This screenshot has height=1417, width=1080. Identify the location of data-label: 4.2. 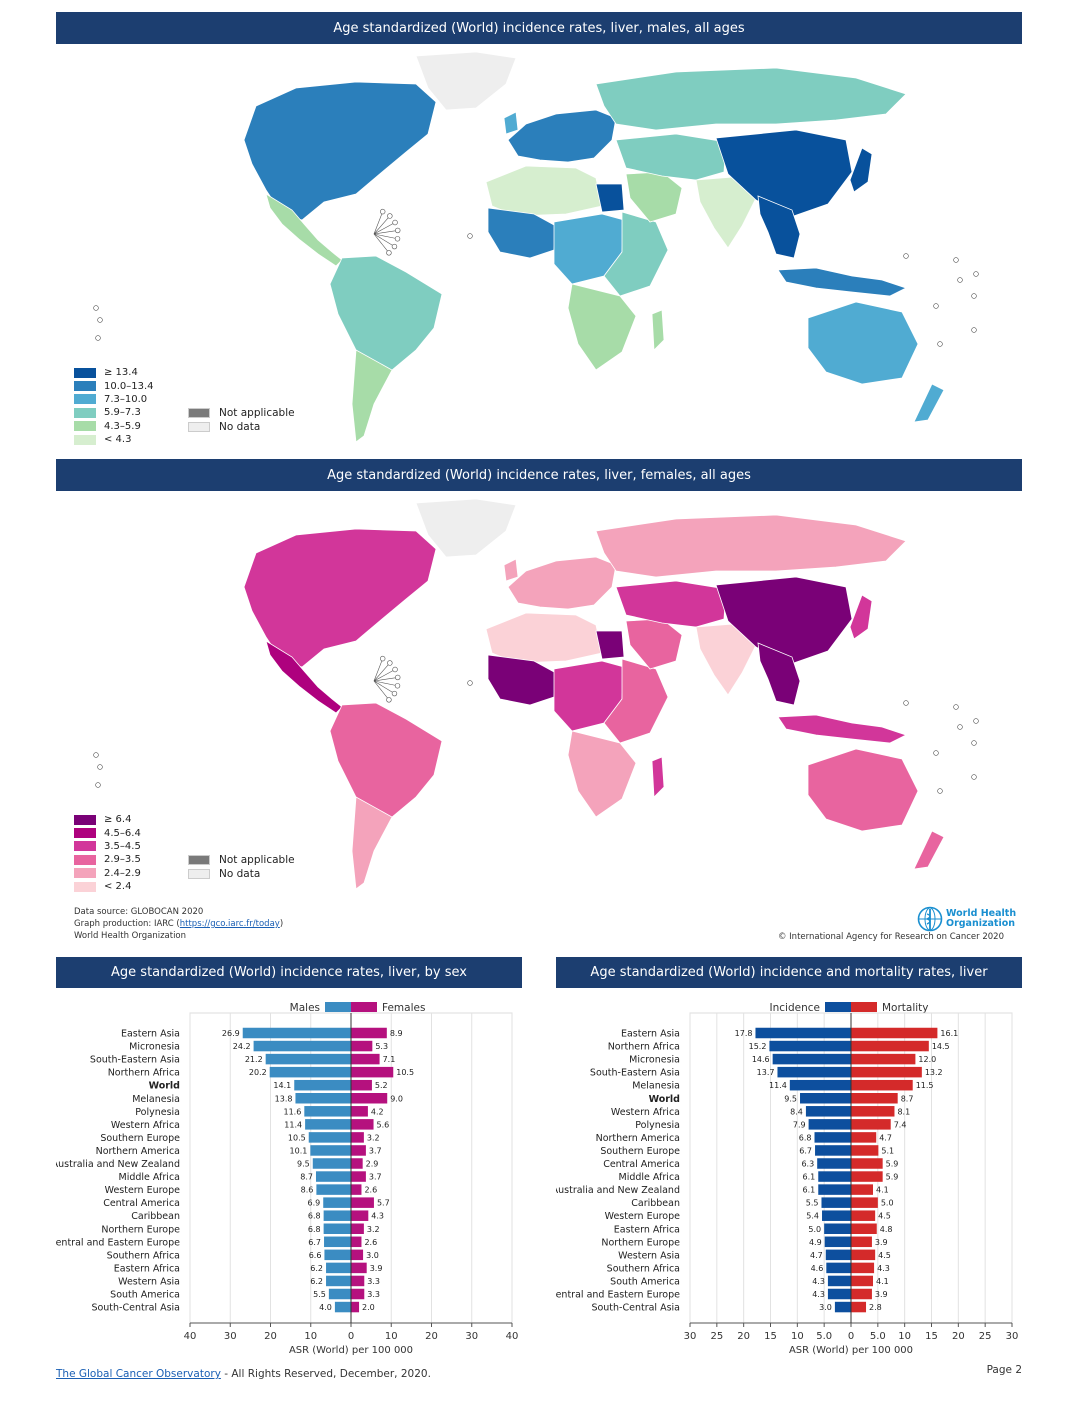
(377, 1111).